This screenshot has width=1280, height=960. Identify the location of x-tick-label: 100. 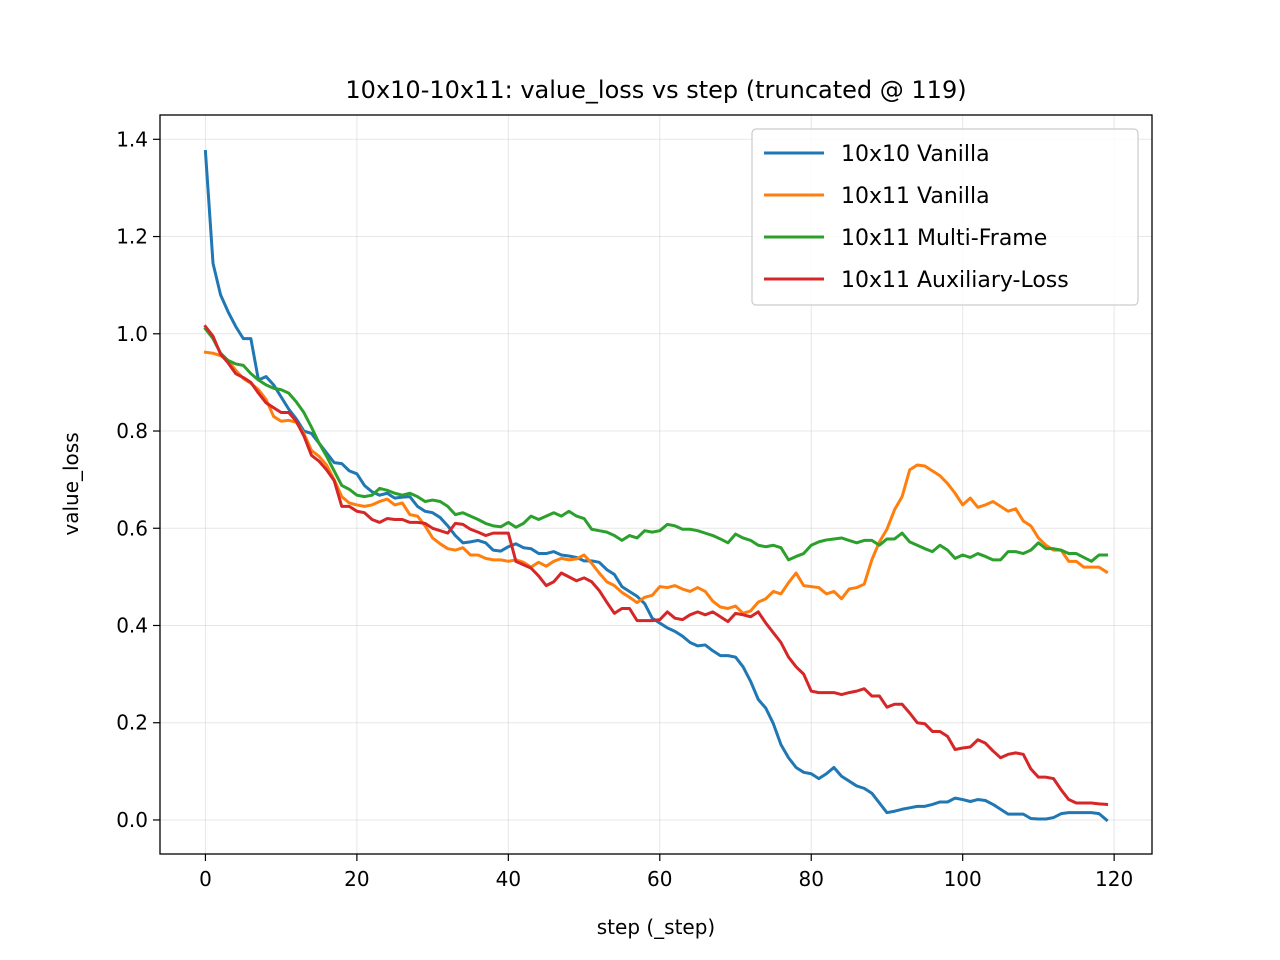
(963, 879).